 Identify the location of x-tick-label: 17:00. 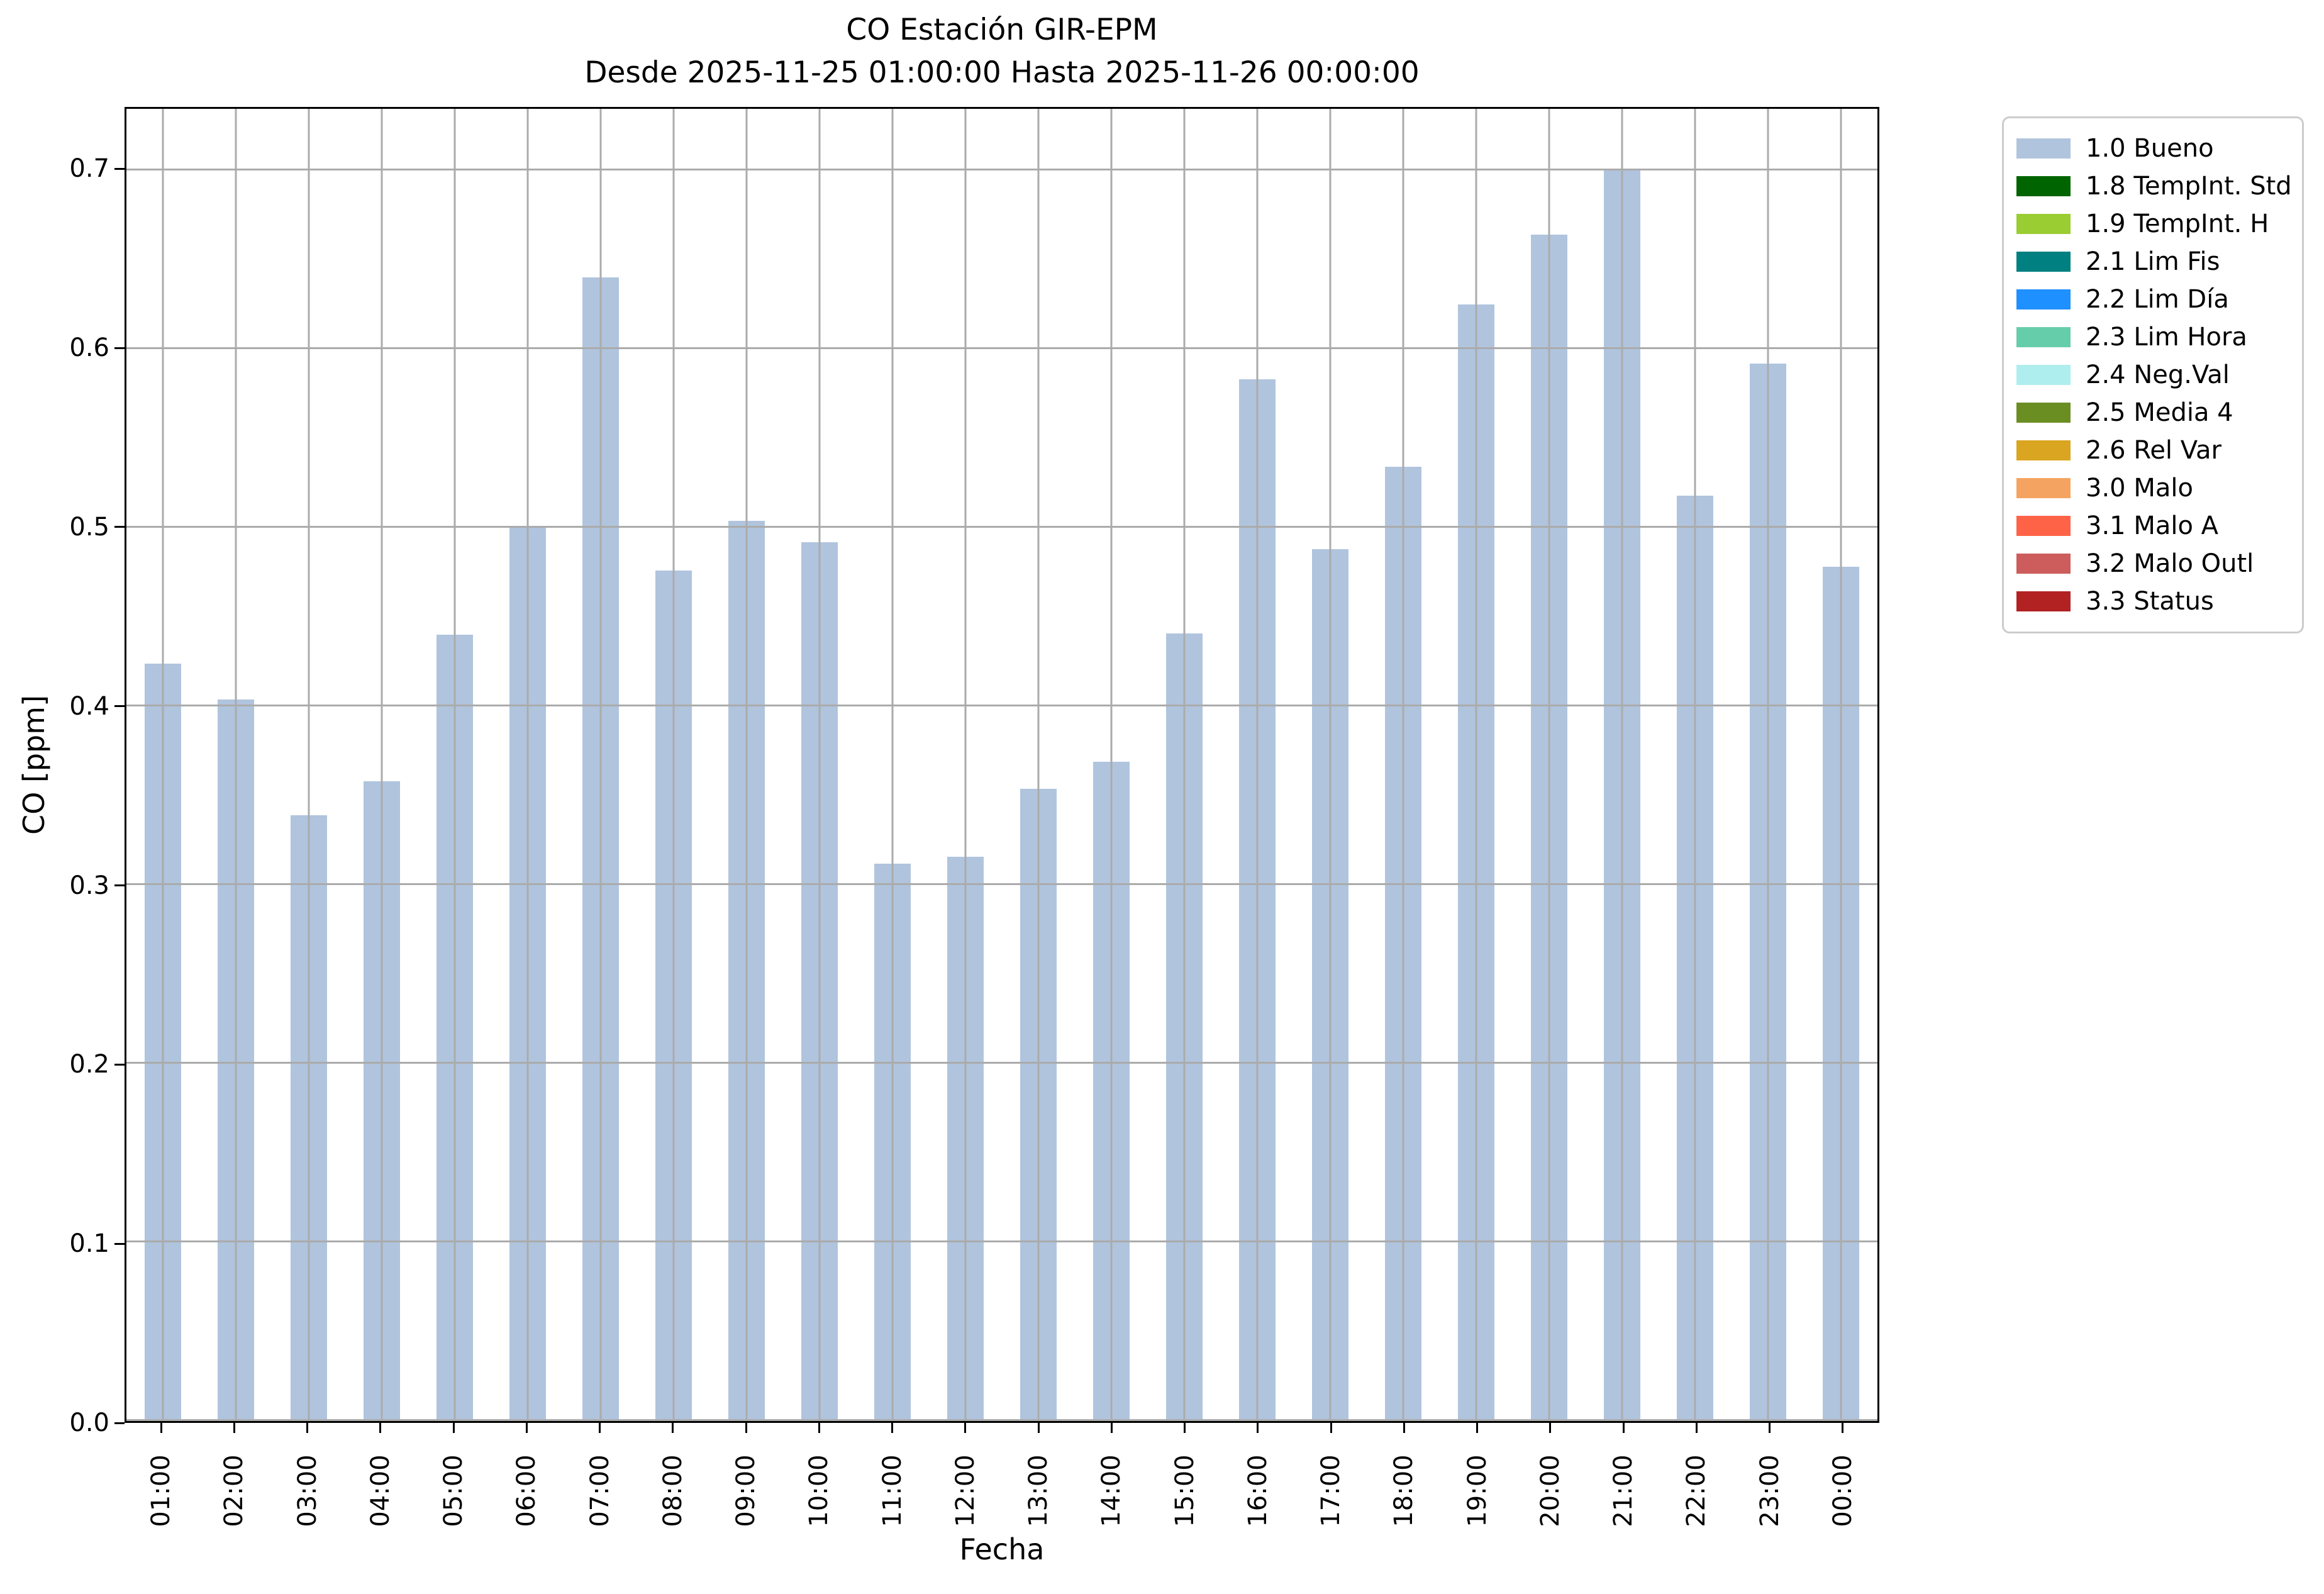
(1331, 1491).